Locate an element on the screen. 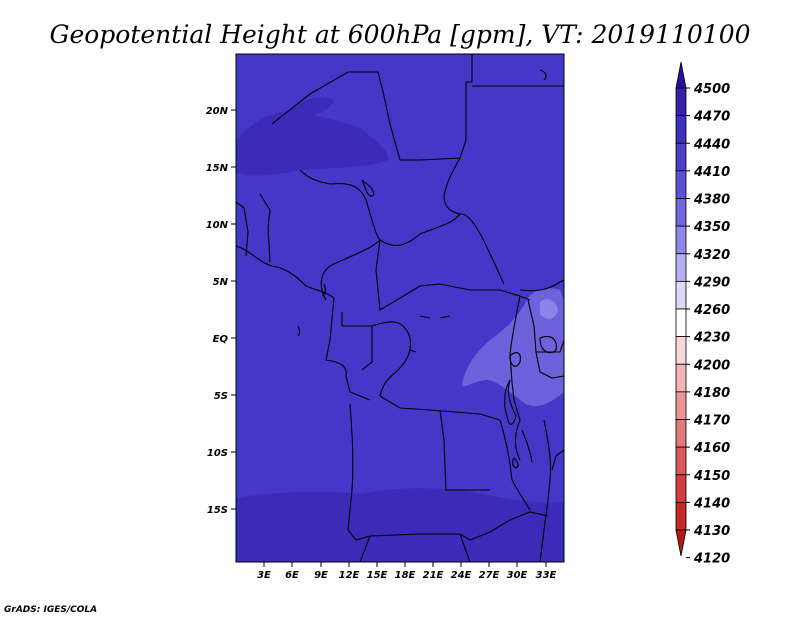  colorbar-label: 4440 is located at coordinates (711, 144).